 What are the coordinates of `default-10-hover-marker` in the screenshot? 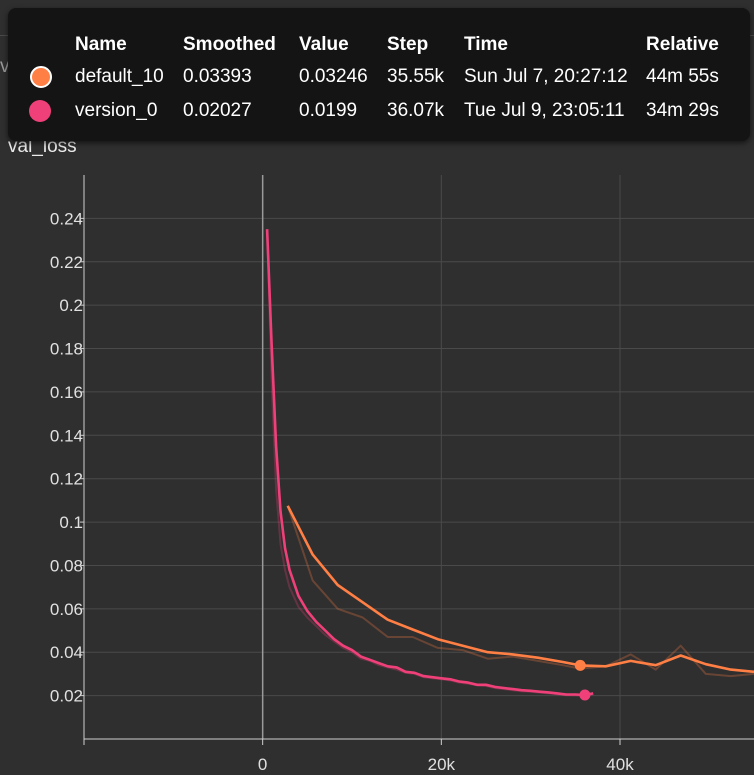 It's located at (580, 665).